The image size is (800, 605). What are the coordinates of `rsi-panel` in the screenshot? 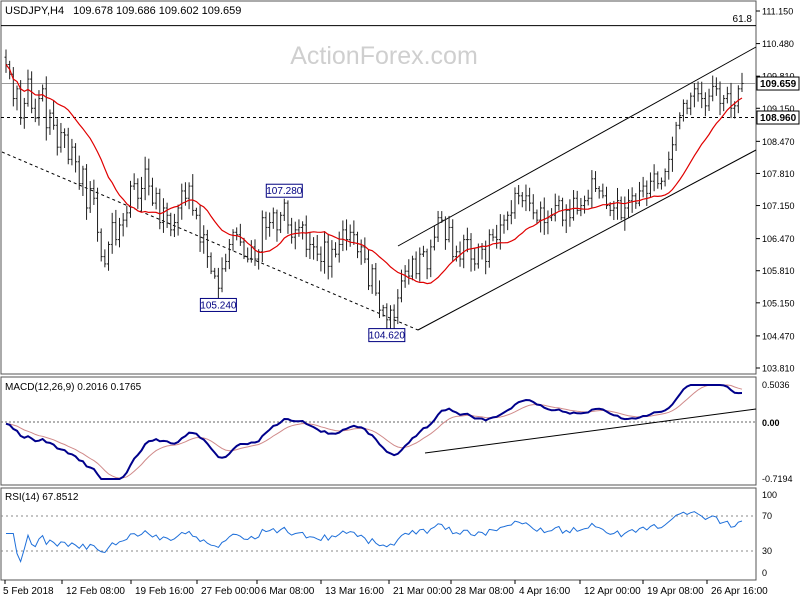 It's located at (378, 534).